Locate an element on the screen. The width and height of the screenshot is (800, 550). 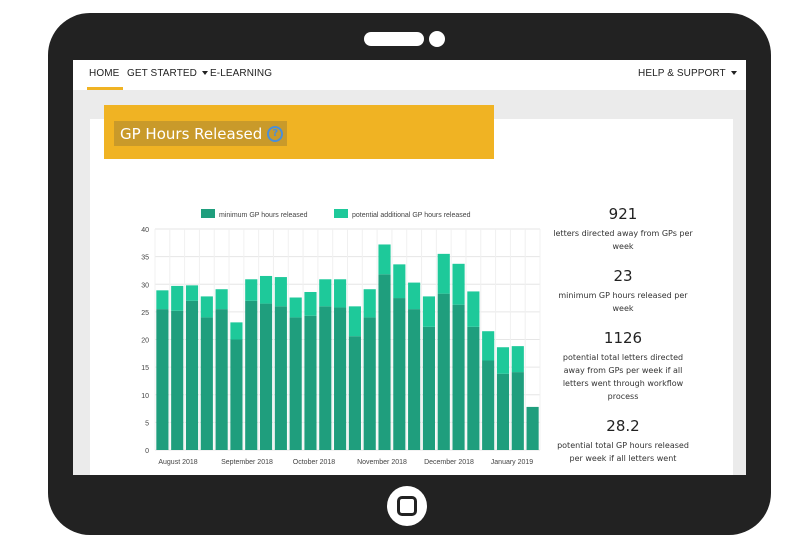
stat-block: 23 minimum GP hours released per week is located at coordinates (623, 291).